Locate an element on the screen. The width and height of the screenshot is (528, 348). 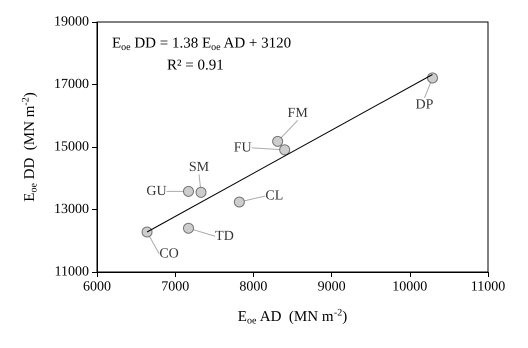
annotation: SM is located at coordinates (199, 167).